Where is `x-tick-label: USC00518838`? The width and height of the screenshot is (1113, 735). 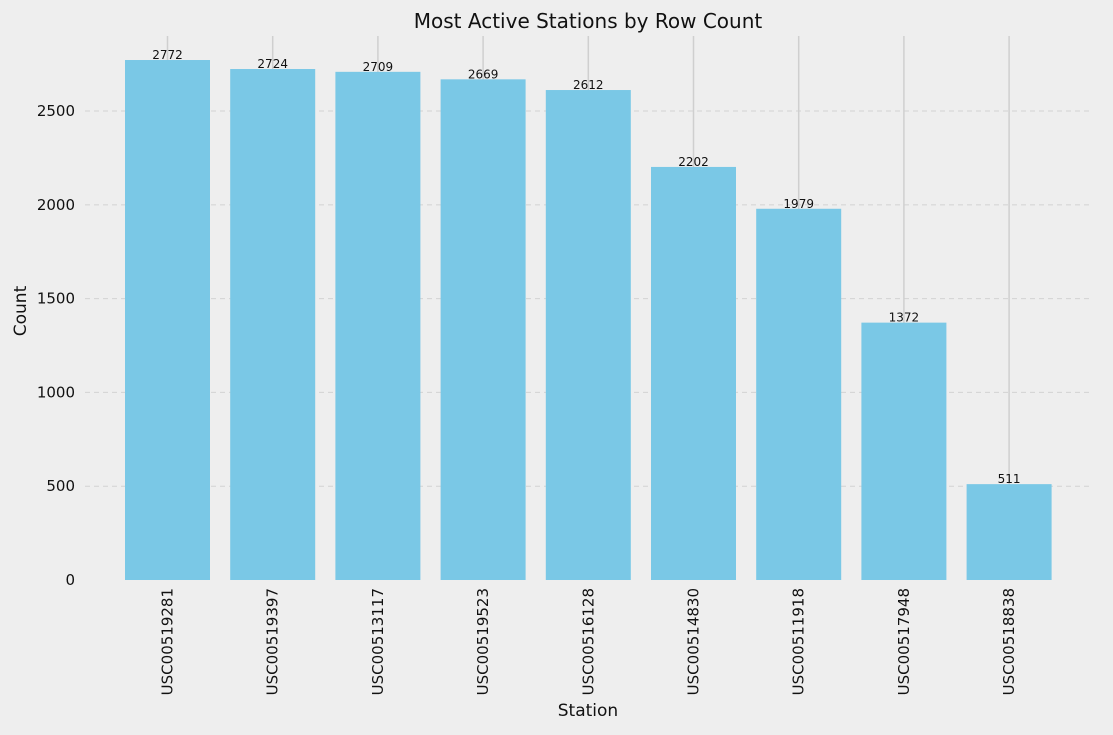
x-tick-label: USC00518838 is located at coordinates (1009, 641).